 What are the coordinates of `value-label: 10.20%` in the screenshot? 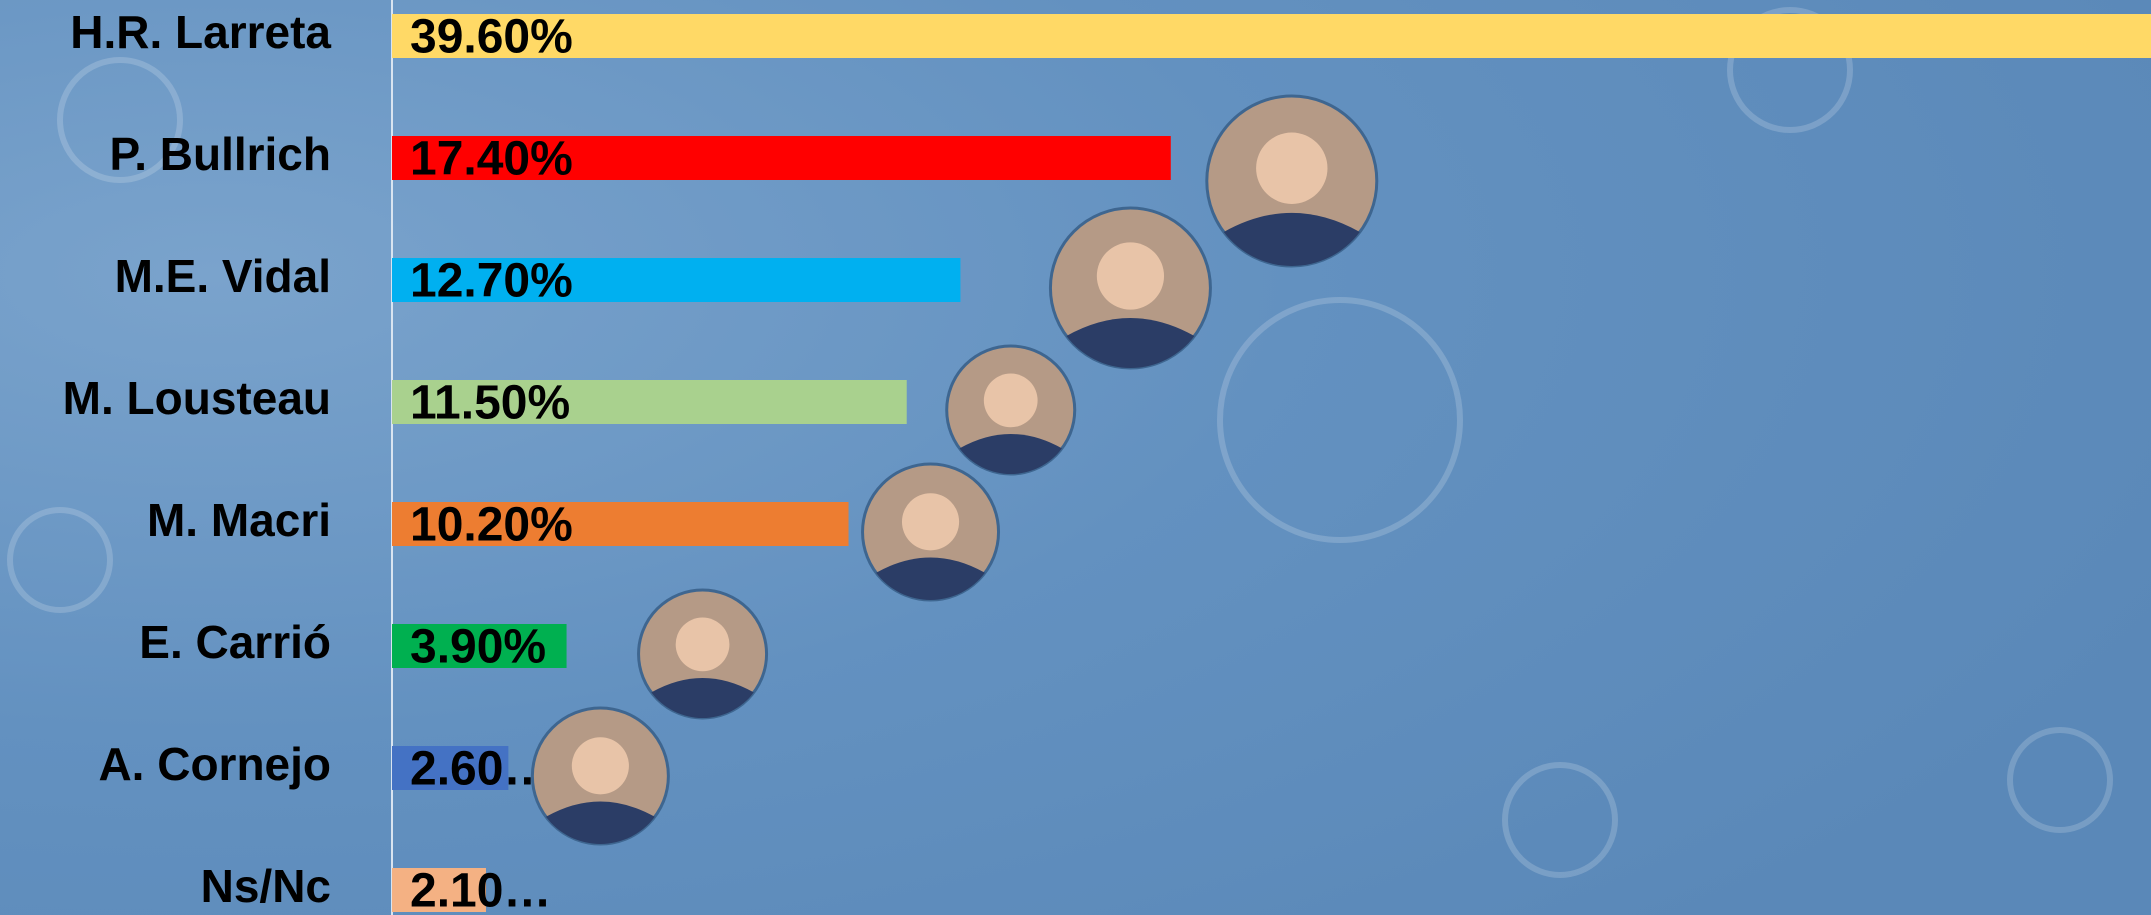 It's located at (491, 525).